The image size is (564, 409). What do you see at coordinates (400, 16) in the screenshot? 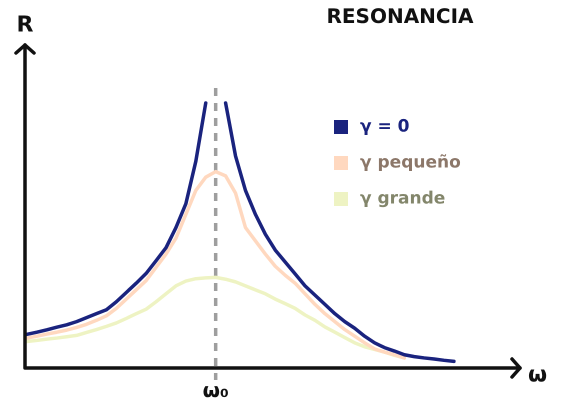
I see `chart-title: RESONANCIA` at bounding box center [400, 16].